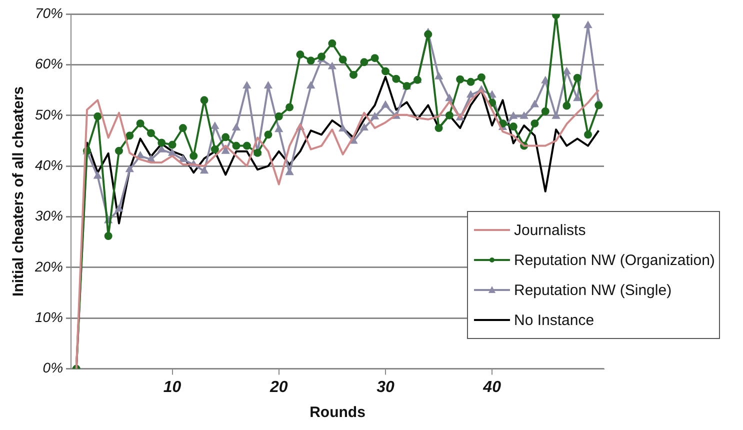 This screenshot has height=430, width=743. I want to click on x-tick-label: 20, so click(278, 387).